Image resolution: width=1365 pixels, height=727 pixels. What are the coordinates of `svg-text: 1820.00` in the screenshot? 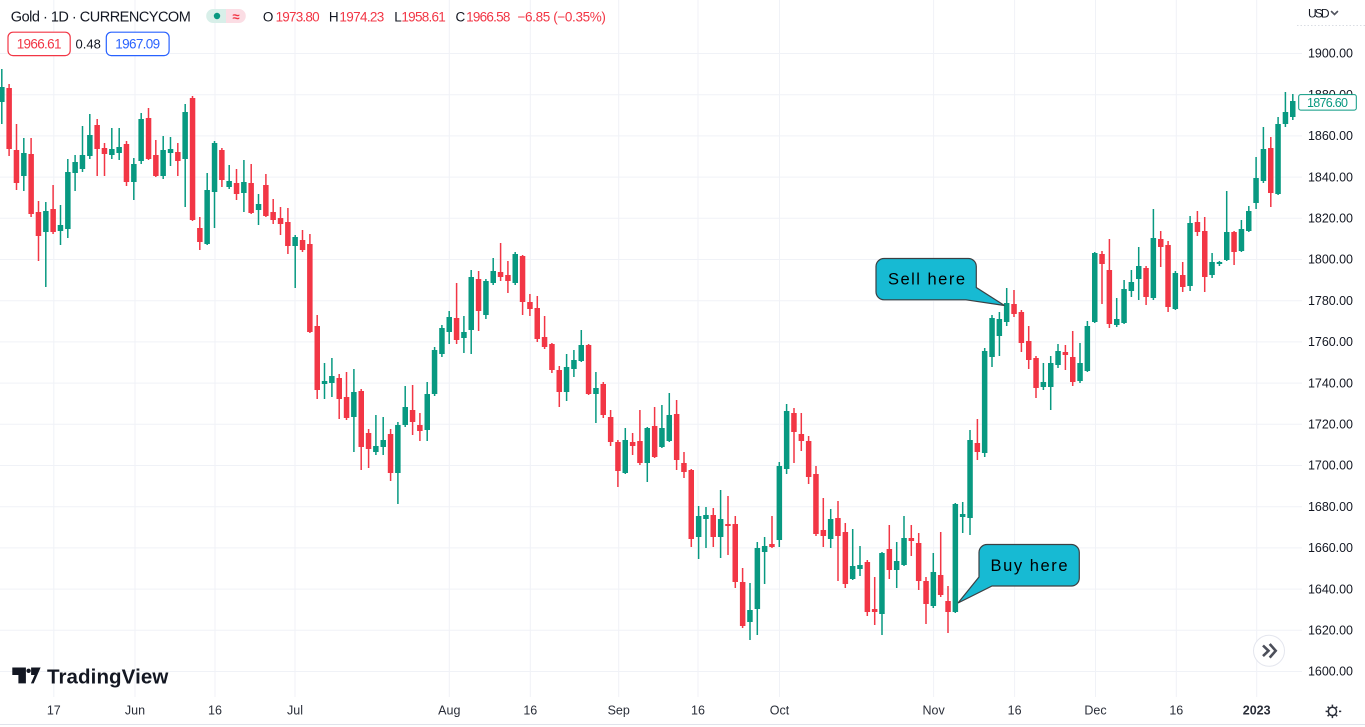 It's located at (1330, 219).